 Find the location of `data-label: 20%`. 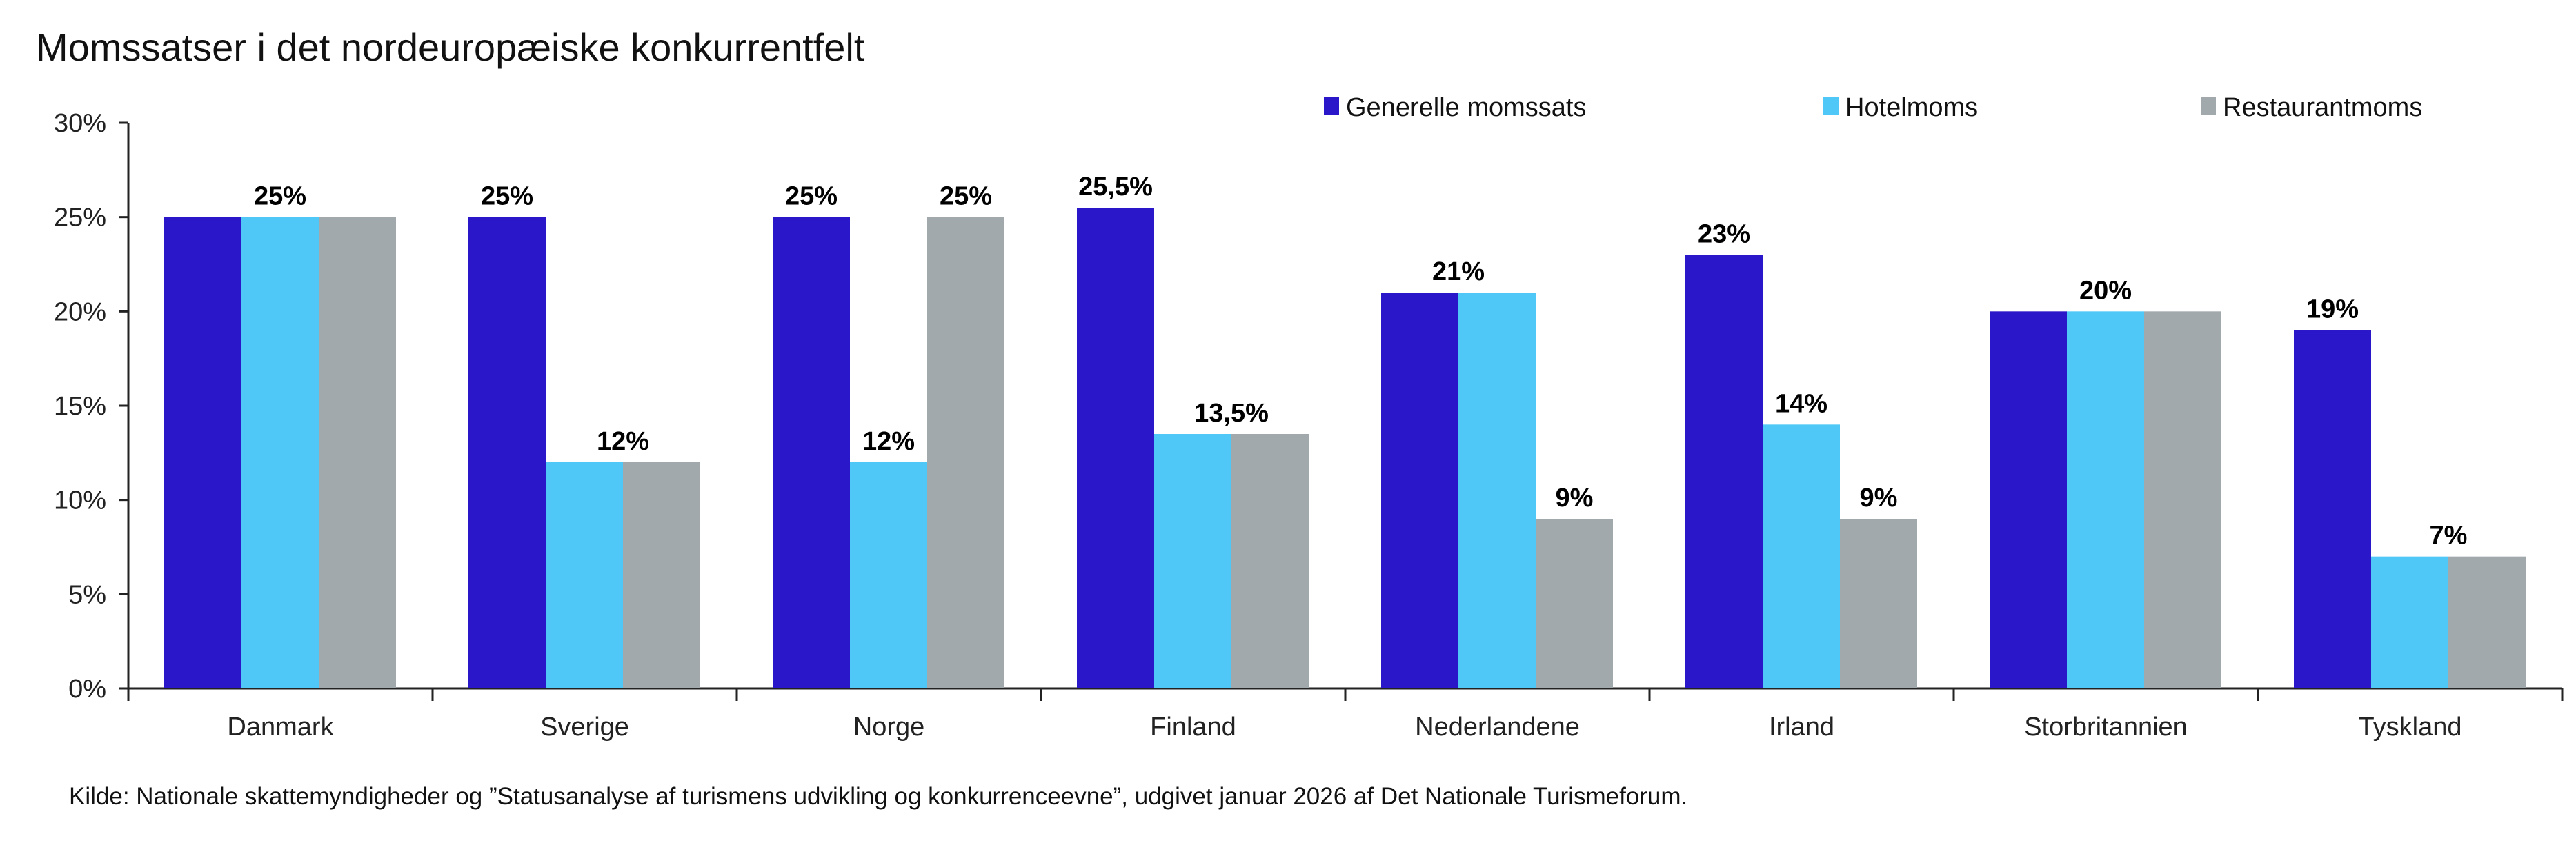

data-label: 20% is located at coordinates (2105, 291).